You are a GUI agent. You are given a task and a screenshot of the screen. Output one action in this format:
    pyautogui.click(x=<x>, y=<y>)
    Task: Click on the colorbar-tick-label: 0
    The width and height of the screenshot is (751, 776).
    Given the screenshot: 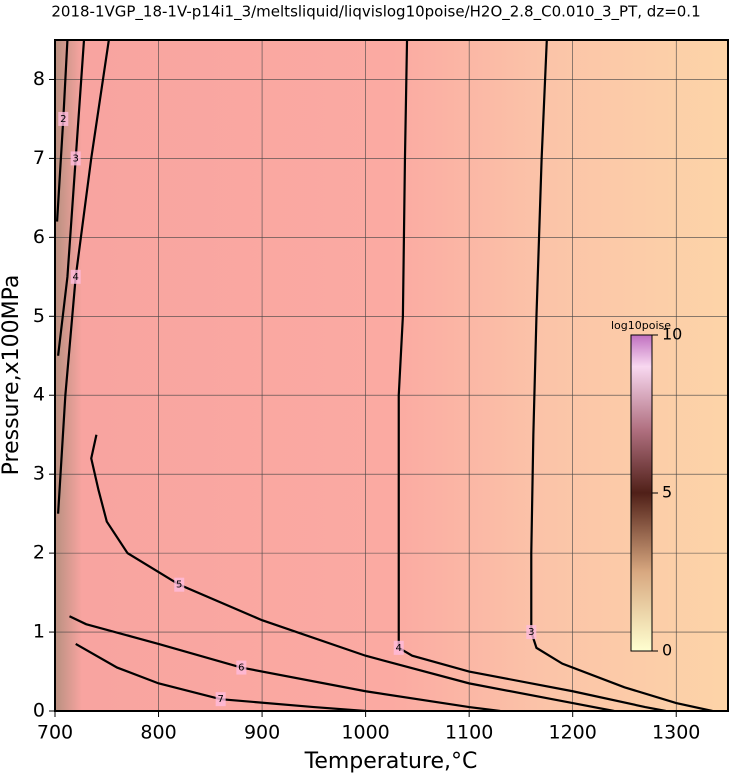 What is the action you would take?
    pyautogui.click(x=667, y=650)
    